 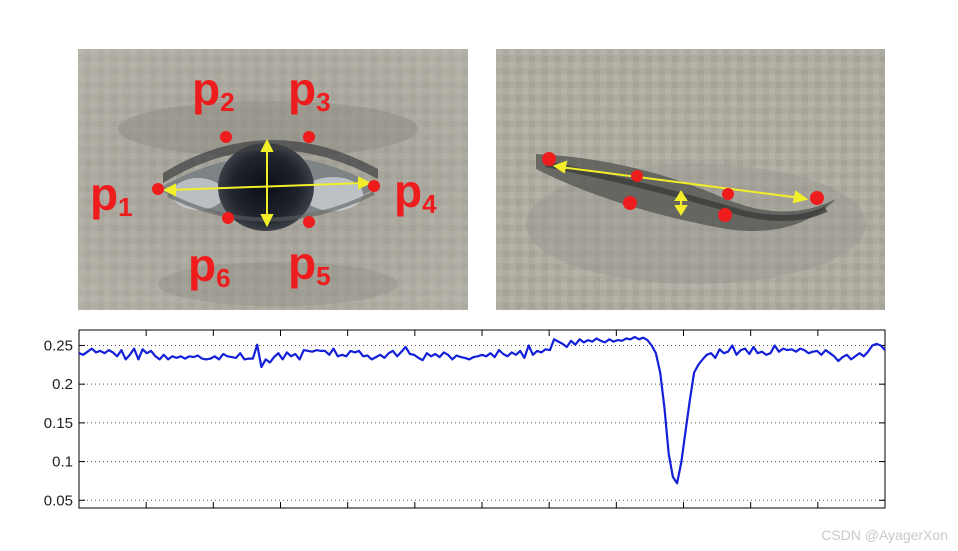 What do you see at coordinates (62, 384) in the screenshot?
I see `y-tick-label: 0.2` at bounding box center [62, 384].